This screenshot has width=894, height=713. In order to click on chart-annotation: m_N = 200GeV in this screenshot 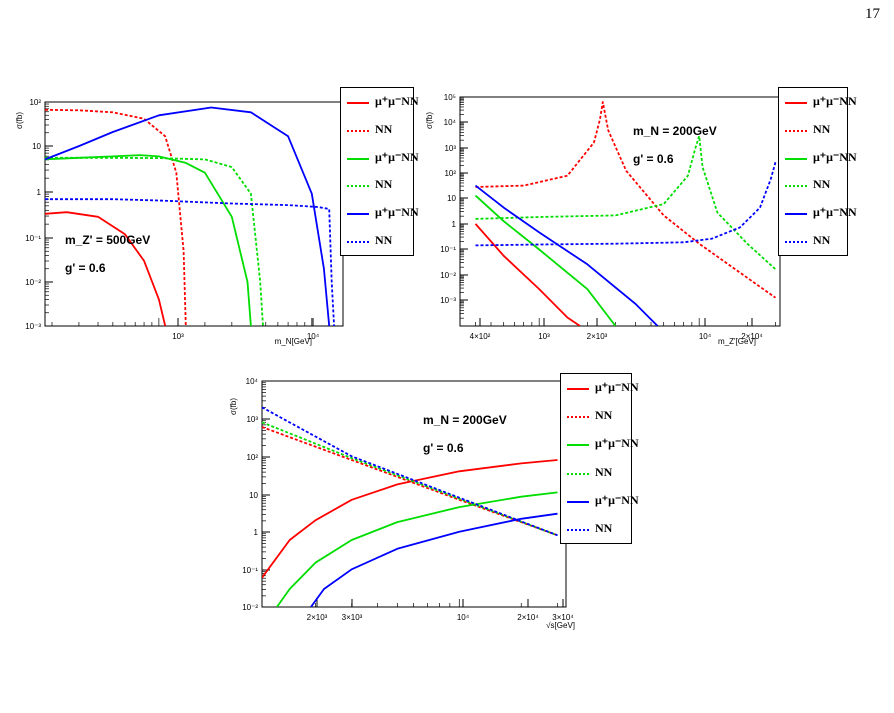, I will do `click(675, 131)`.